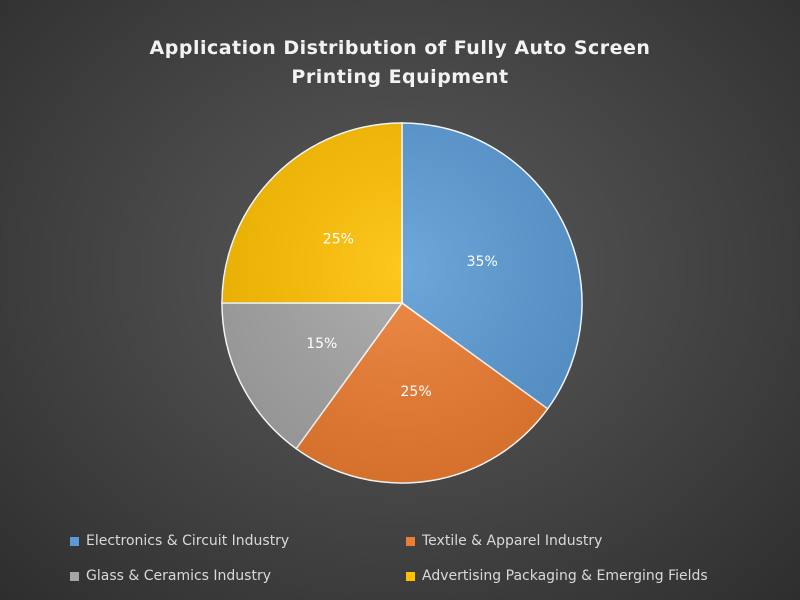 The height and width of the screenshot is (600, 800). What do you see at coordinates (512, 541) in the screenshot?
I see `legend-label-textile: Textile & Apparel Industry` at bounding box center [512, 541].